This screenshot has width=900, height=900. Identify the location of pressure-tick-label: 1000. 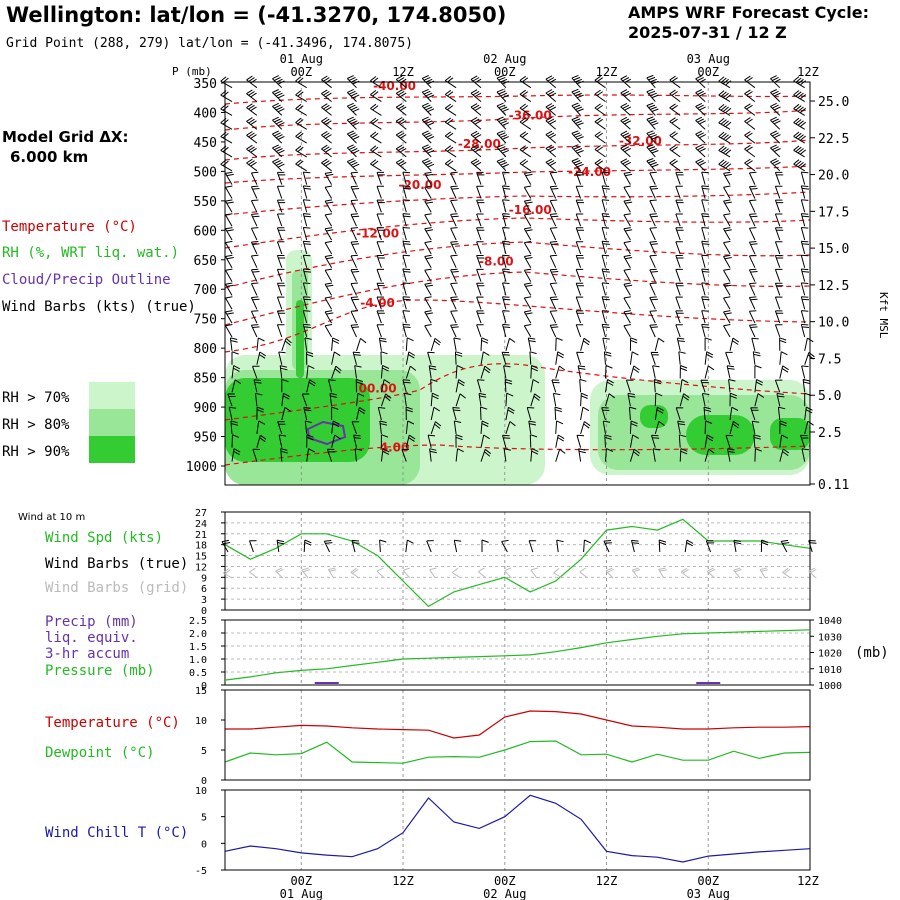
(830, 686).